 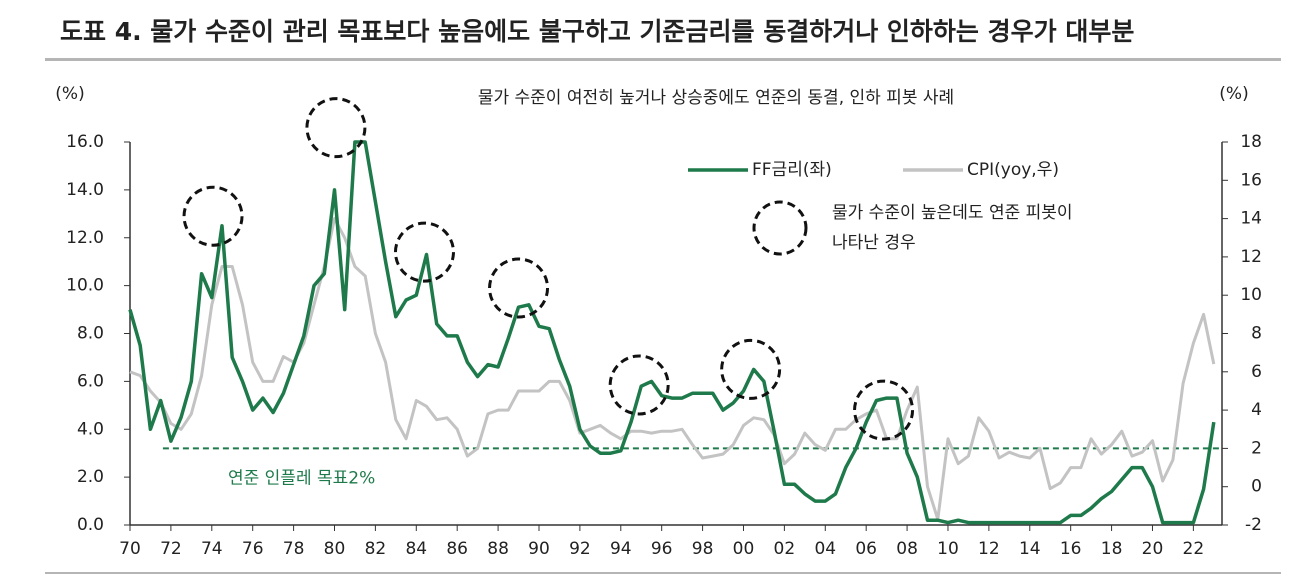 What do you see at coordinates (785, 549) in the screenshot?
I see `x-tick-label: 02` at bounding box center [785, 549].